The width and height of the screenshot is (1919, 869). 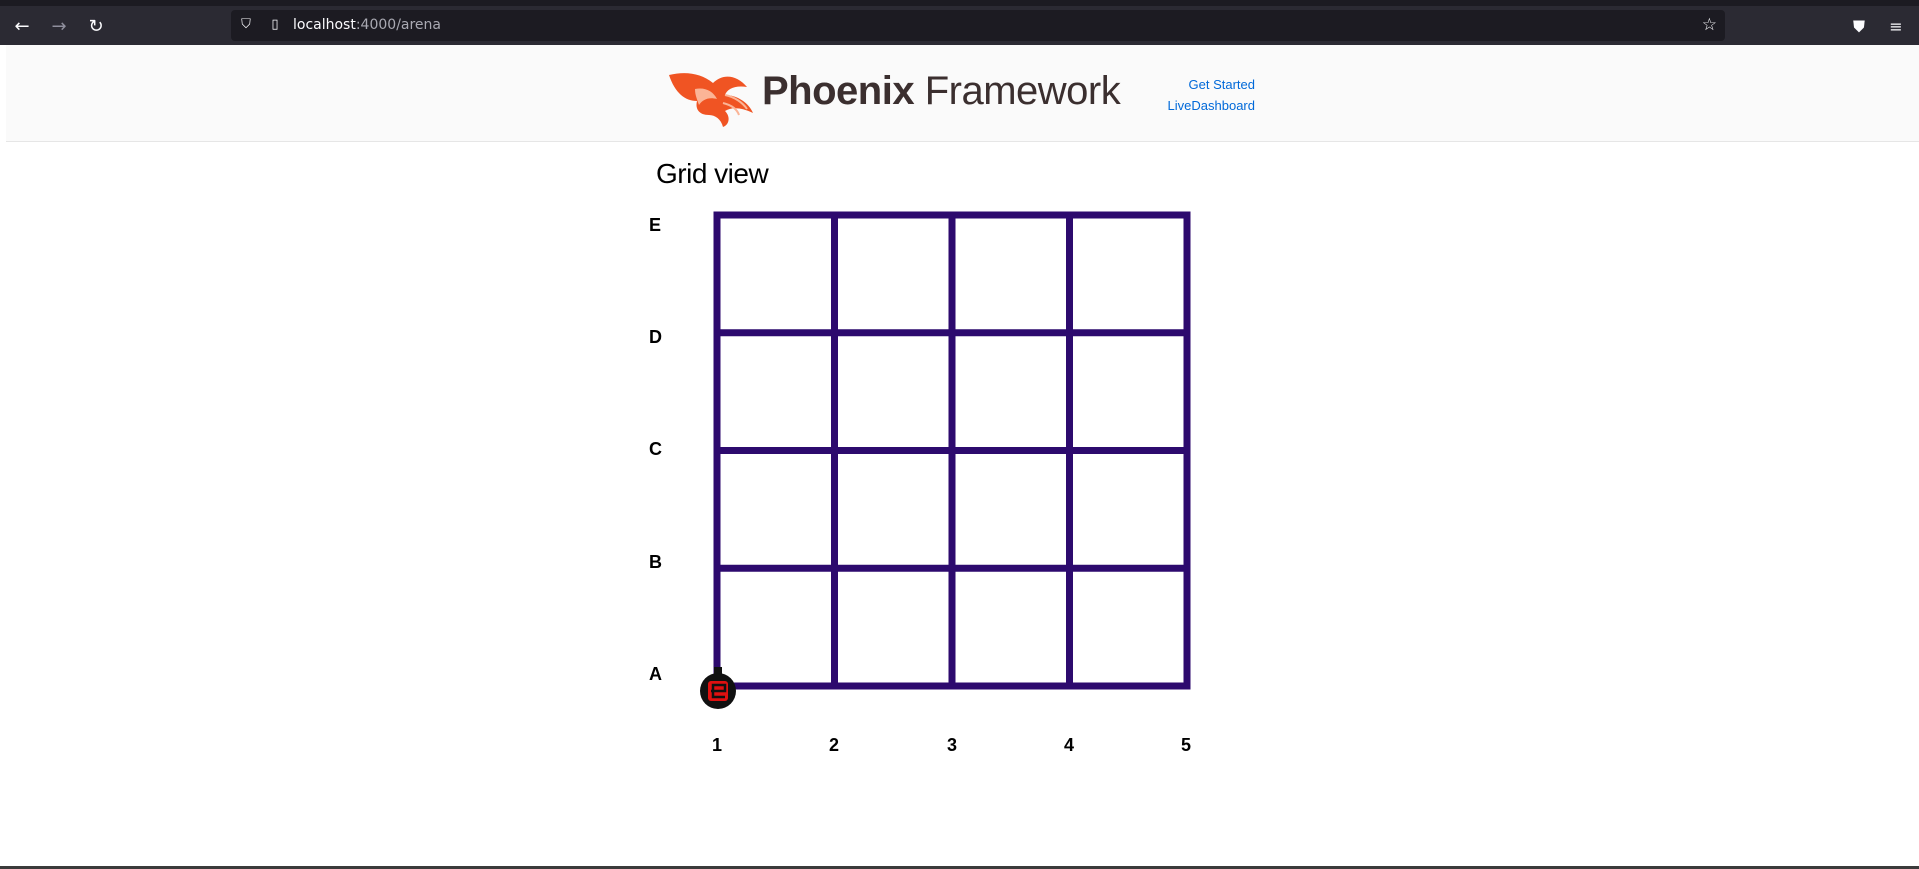 What do you see at coordinates (1709, 25) in the screenshot?
I see `bookmark-star-icon: ☆` at bounding box center [1709, 25].